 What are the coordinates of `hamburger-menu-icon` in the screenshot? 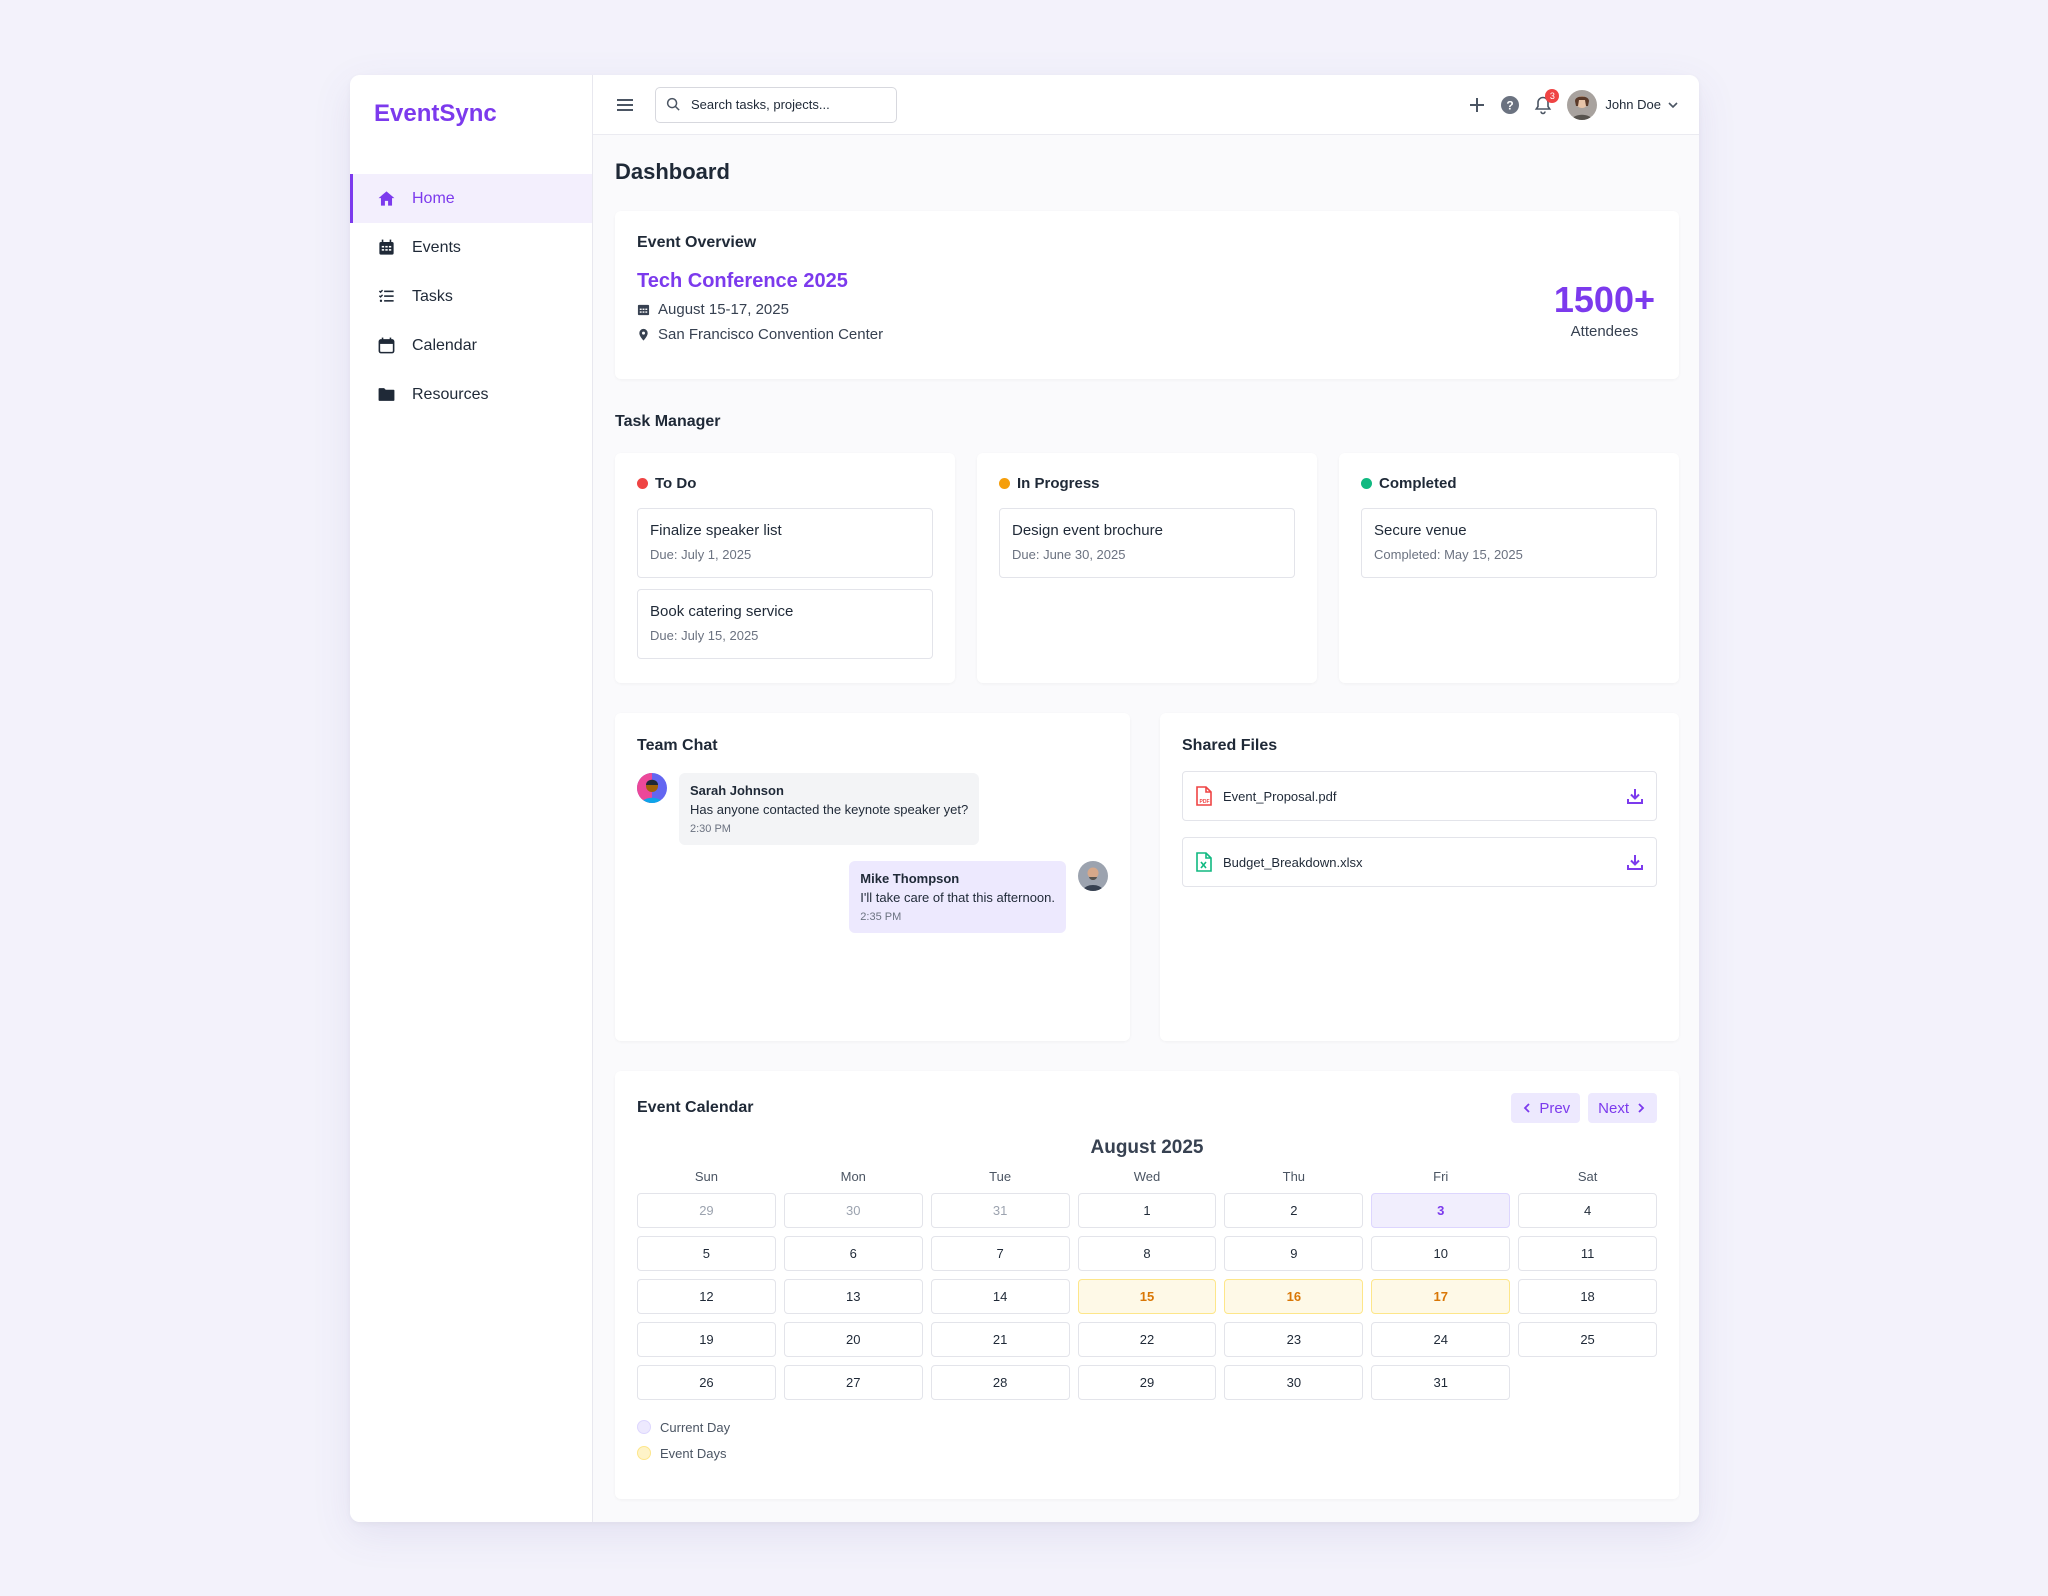 It's located at (625, 105).